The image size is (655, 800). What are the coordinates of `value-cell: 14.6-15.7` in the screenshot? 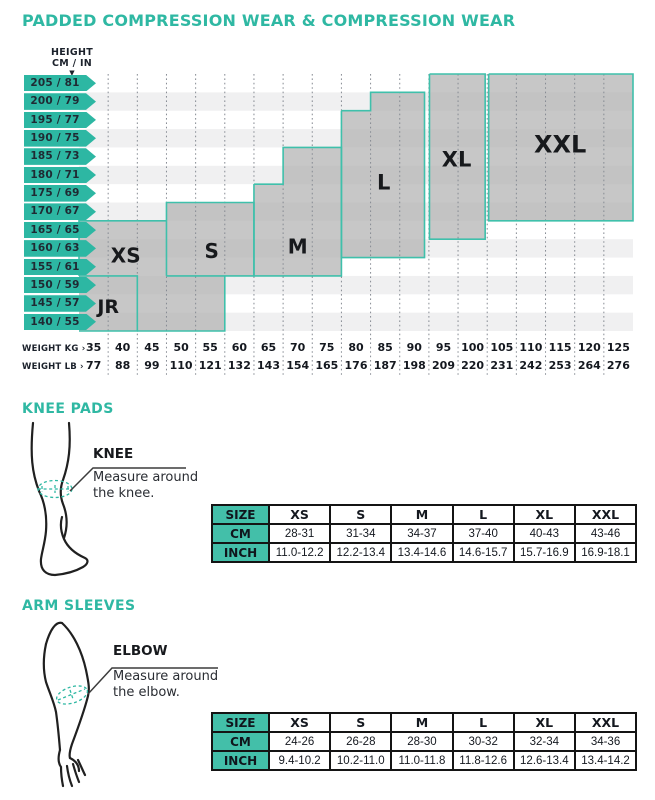 It's located at (483, 552).